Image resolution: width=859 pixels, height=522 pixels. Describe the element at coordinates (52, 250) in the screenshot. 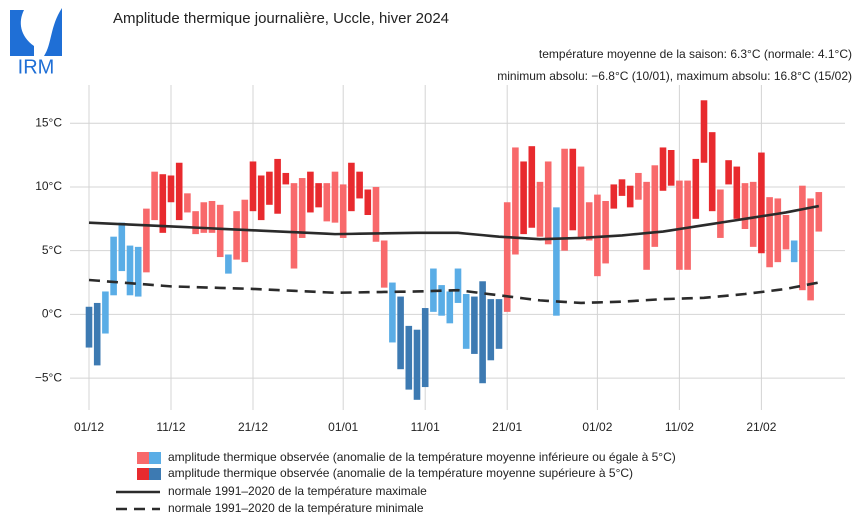

I see `y-tick-label: 5°C` at that location.